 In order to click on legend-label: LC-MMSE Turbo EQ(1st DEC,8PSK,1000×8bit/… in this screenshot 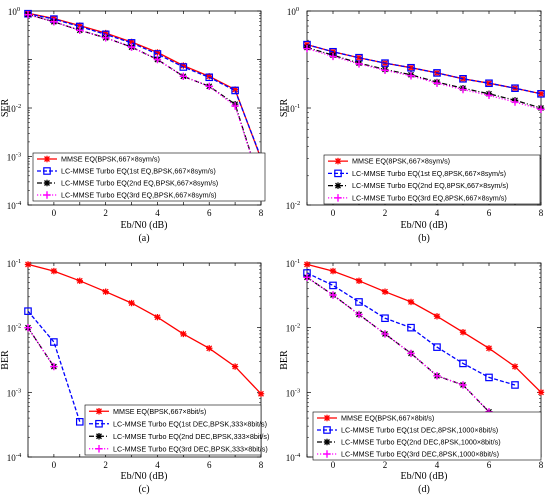, I will do `click(419, 430)`.